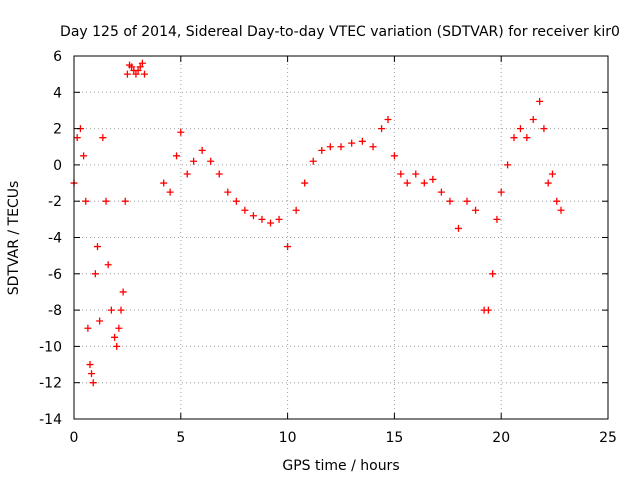 The width and height of the screenshot is (640, 480). What do you see at coordinates (50, 384) in the screenshot?
I see `y-tick-label-1: -12` at bounding box center [50, 384].